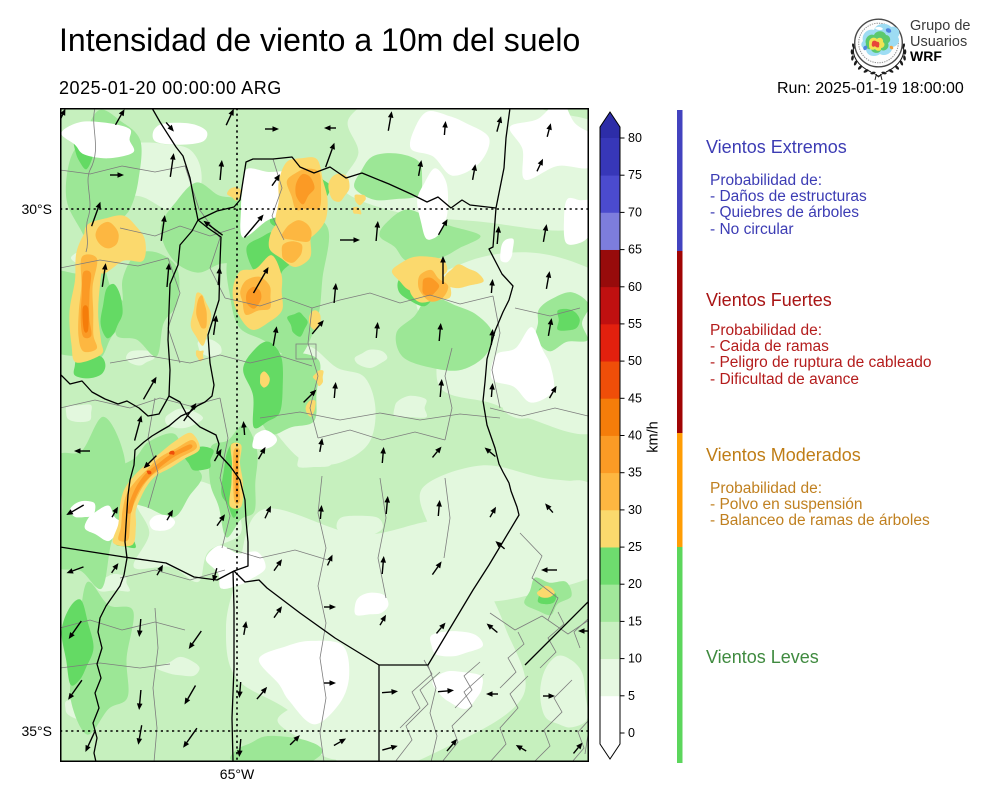  What do you see at coordinates (635, 547) in the screenshot?
I see `svg-text: 25` at bounding box center [635, 547].